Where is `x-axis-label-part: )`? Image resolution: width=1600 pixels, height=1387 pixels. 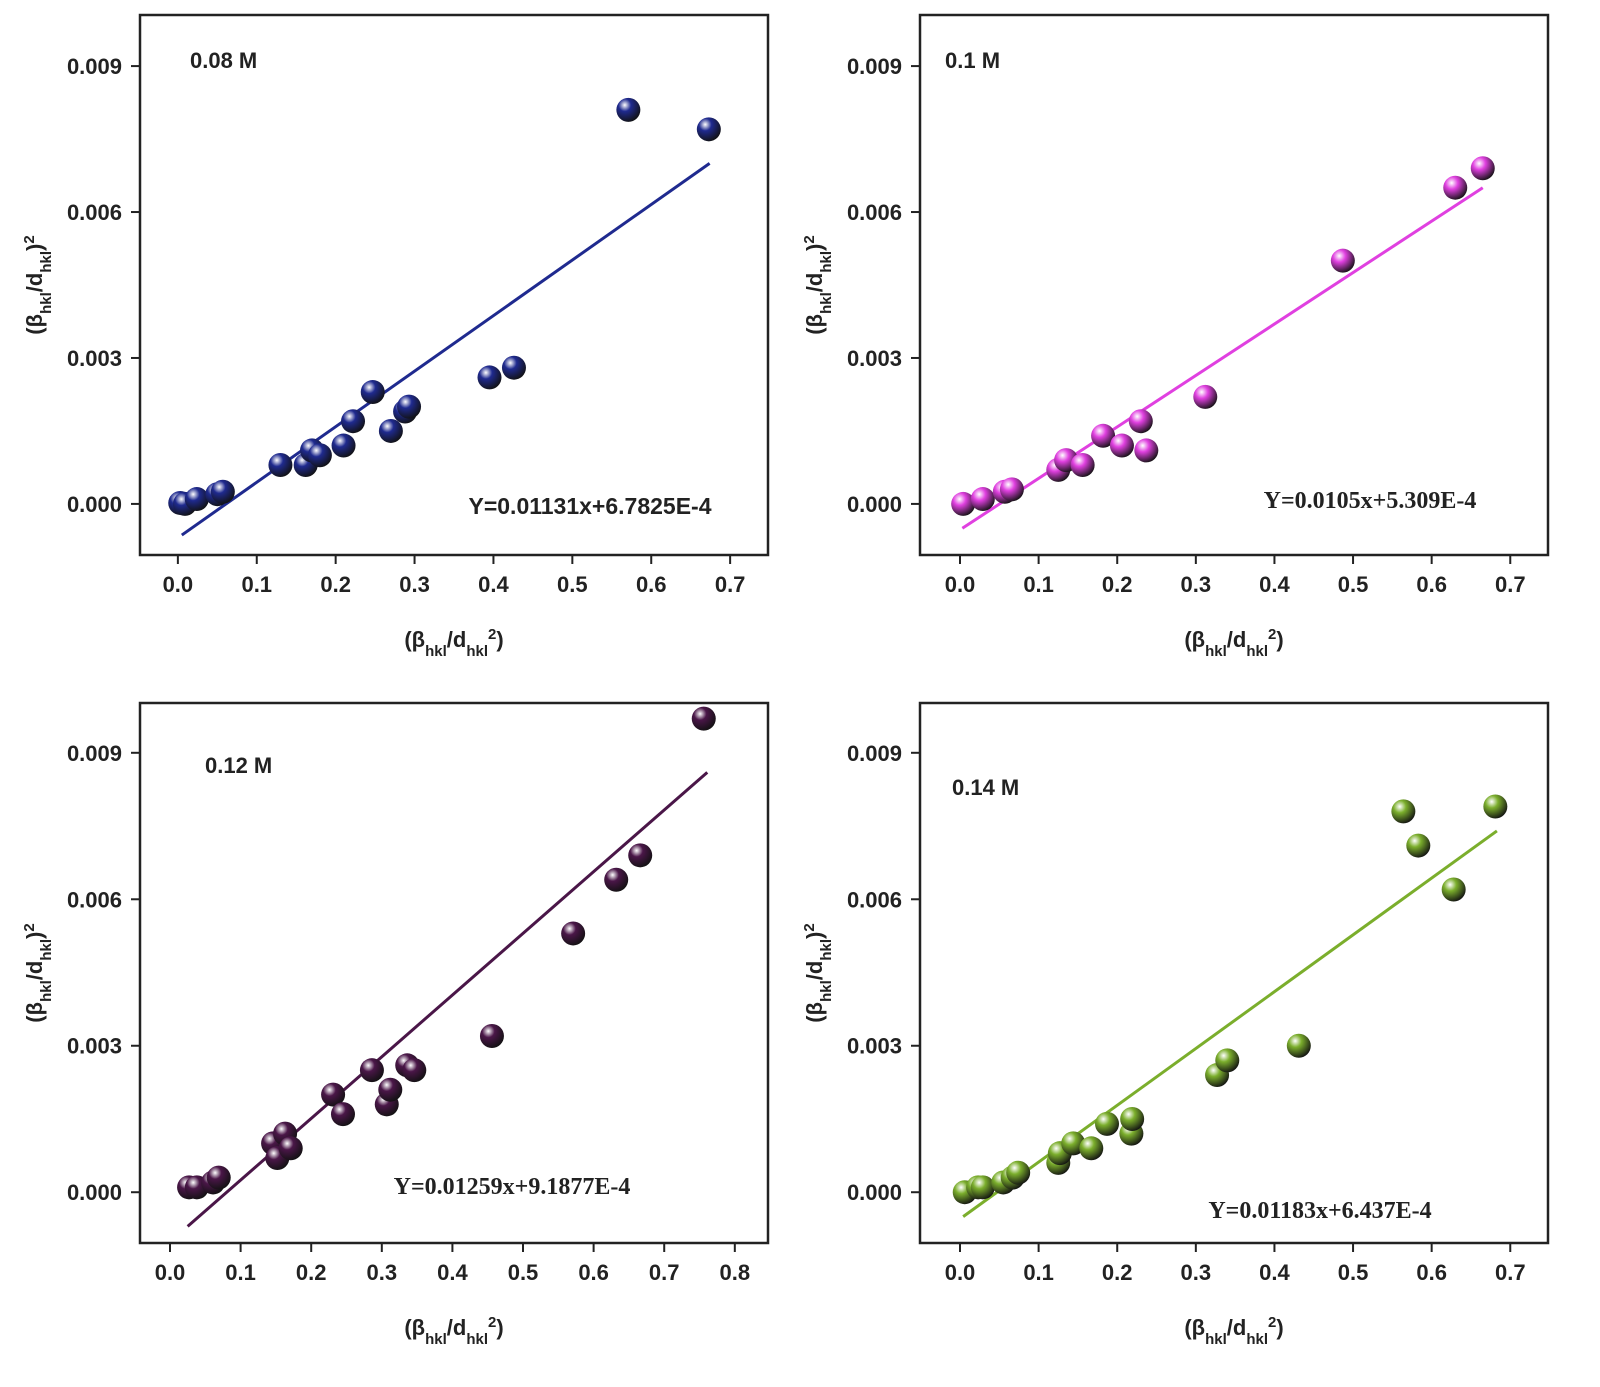
x-axis-label-part: ) is located at coordinates (499, 639).